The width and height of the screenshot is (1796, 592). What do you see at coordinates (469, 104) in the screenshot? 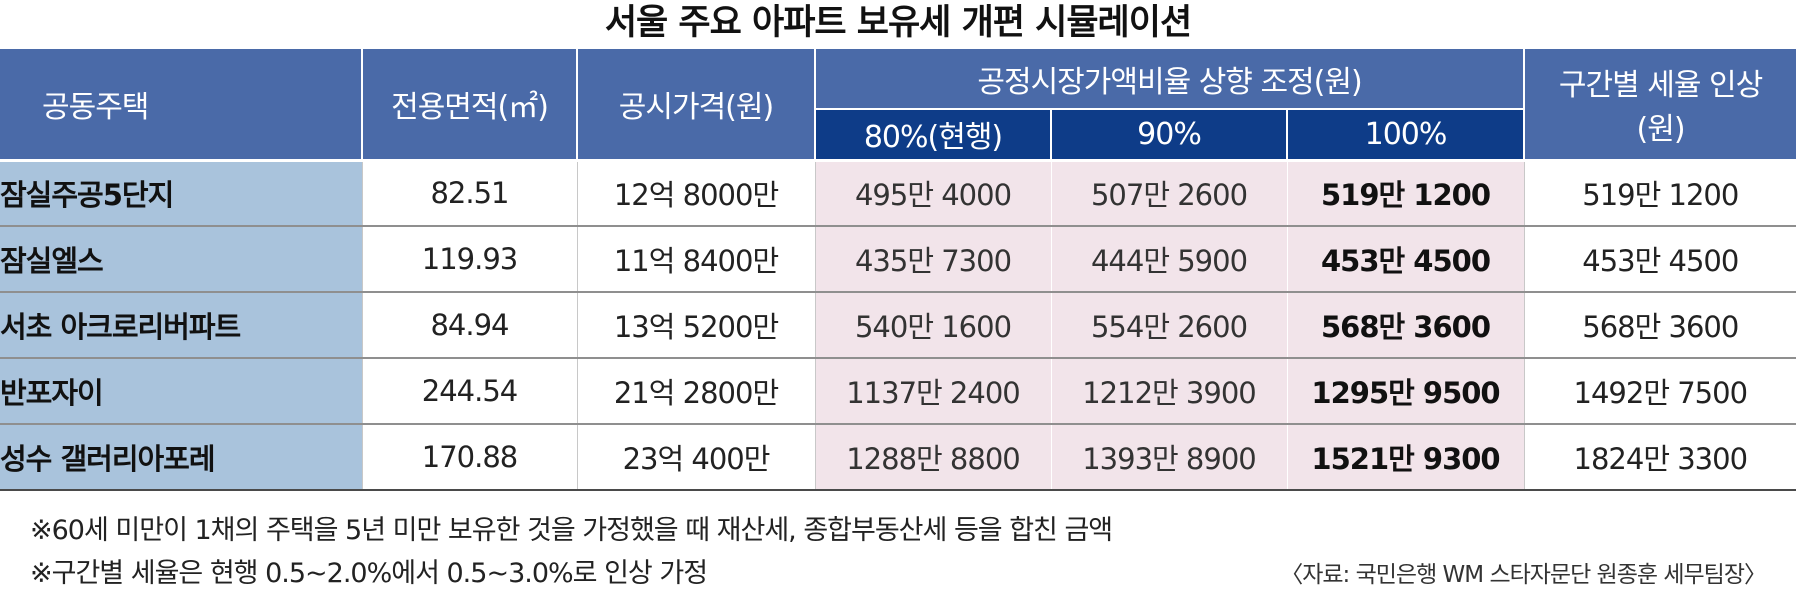
I see `header-area: 전용면적(㎡)` at bounding box center [469, 104].